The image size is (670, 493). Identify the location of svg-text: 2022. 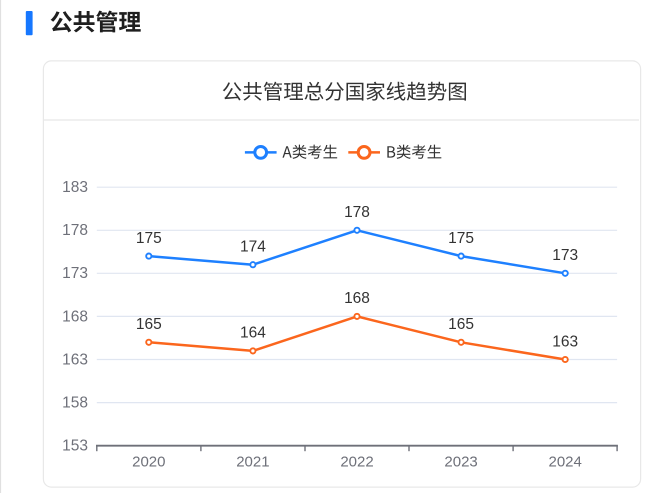
(356, 462).